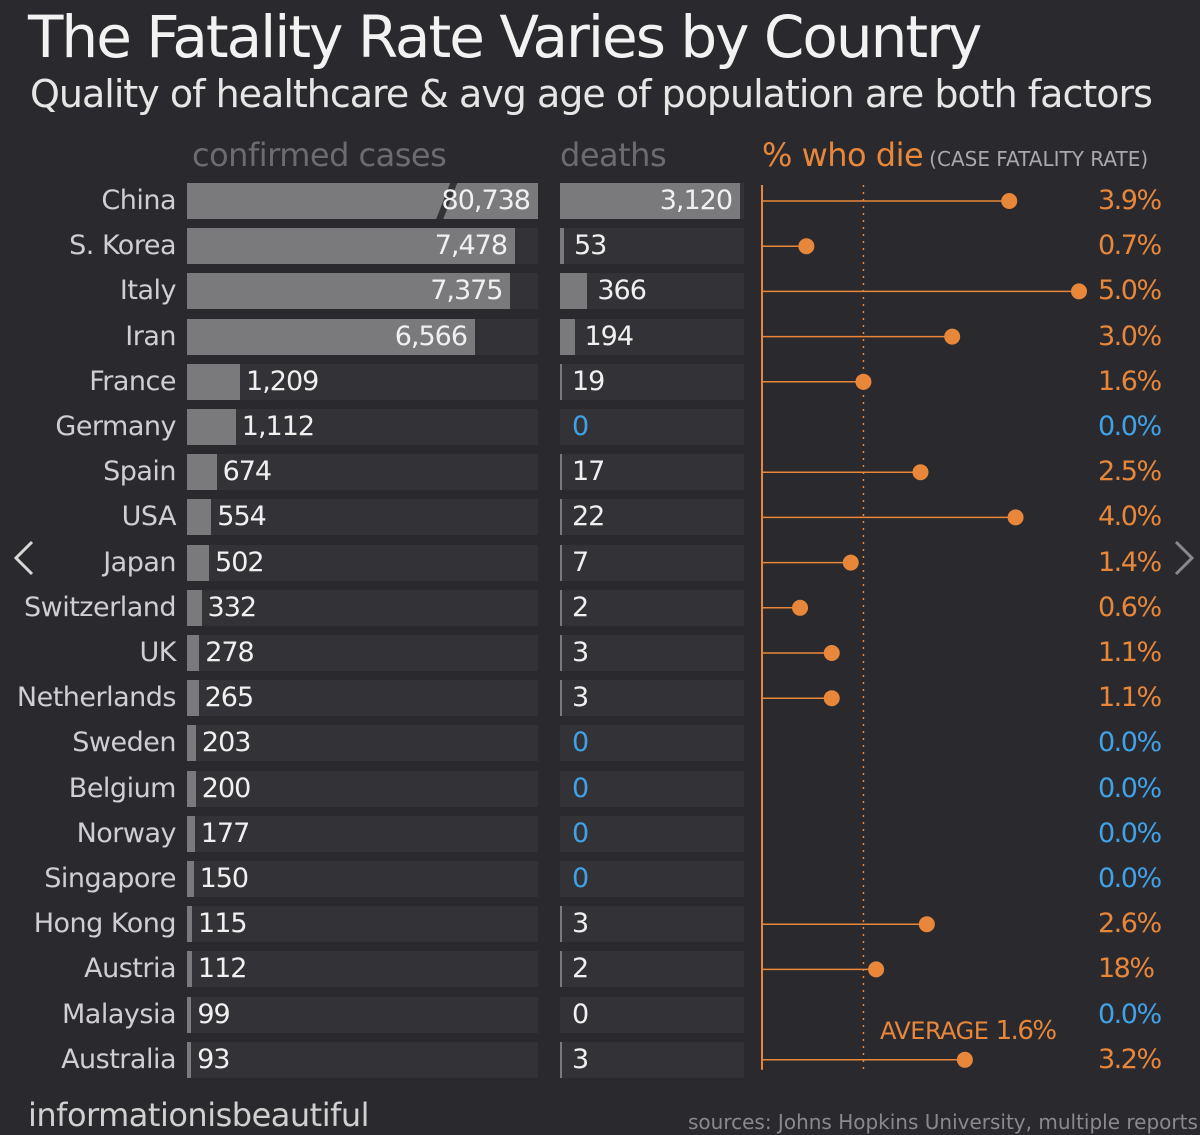 This screenshot has width=1200, height=1135. Describe the element at coordinates (505, 37) in the screenshot. I see `chart-title: The Fatality Rate Varies by Country` at that location.